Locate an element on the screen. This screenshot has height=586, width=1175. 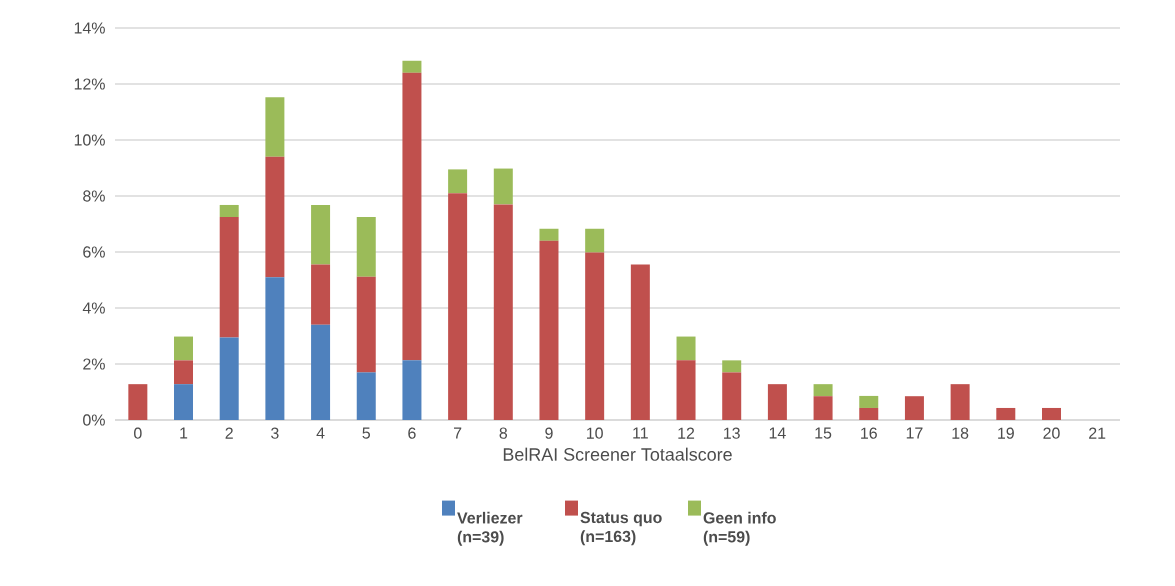
y-tick-label: 8% is located at coordinates (94, 196).